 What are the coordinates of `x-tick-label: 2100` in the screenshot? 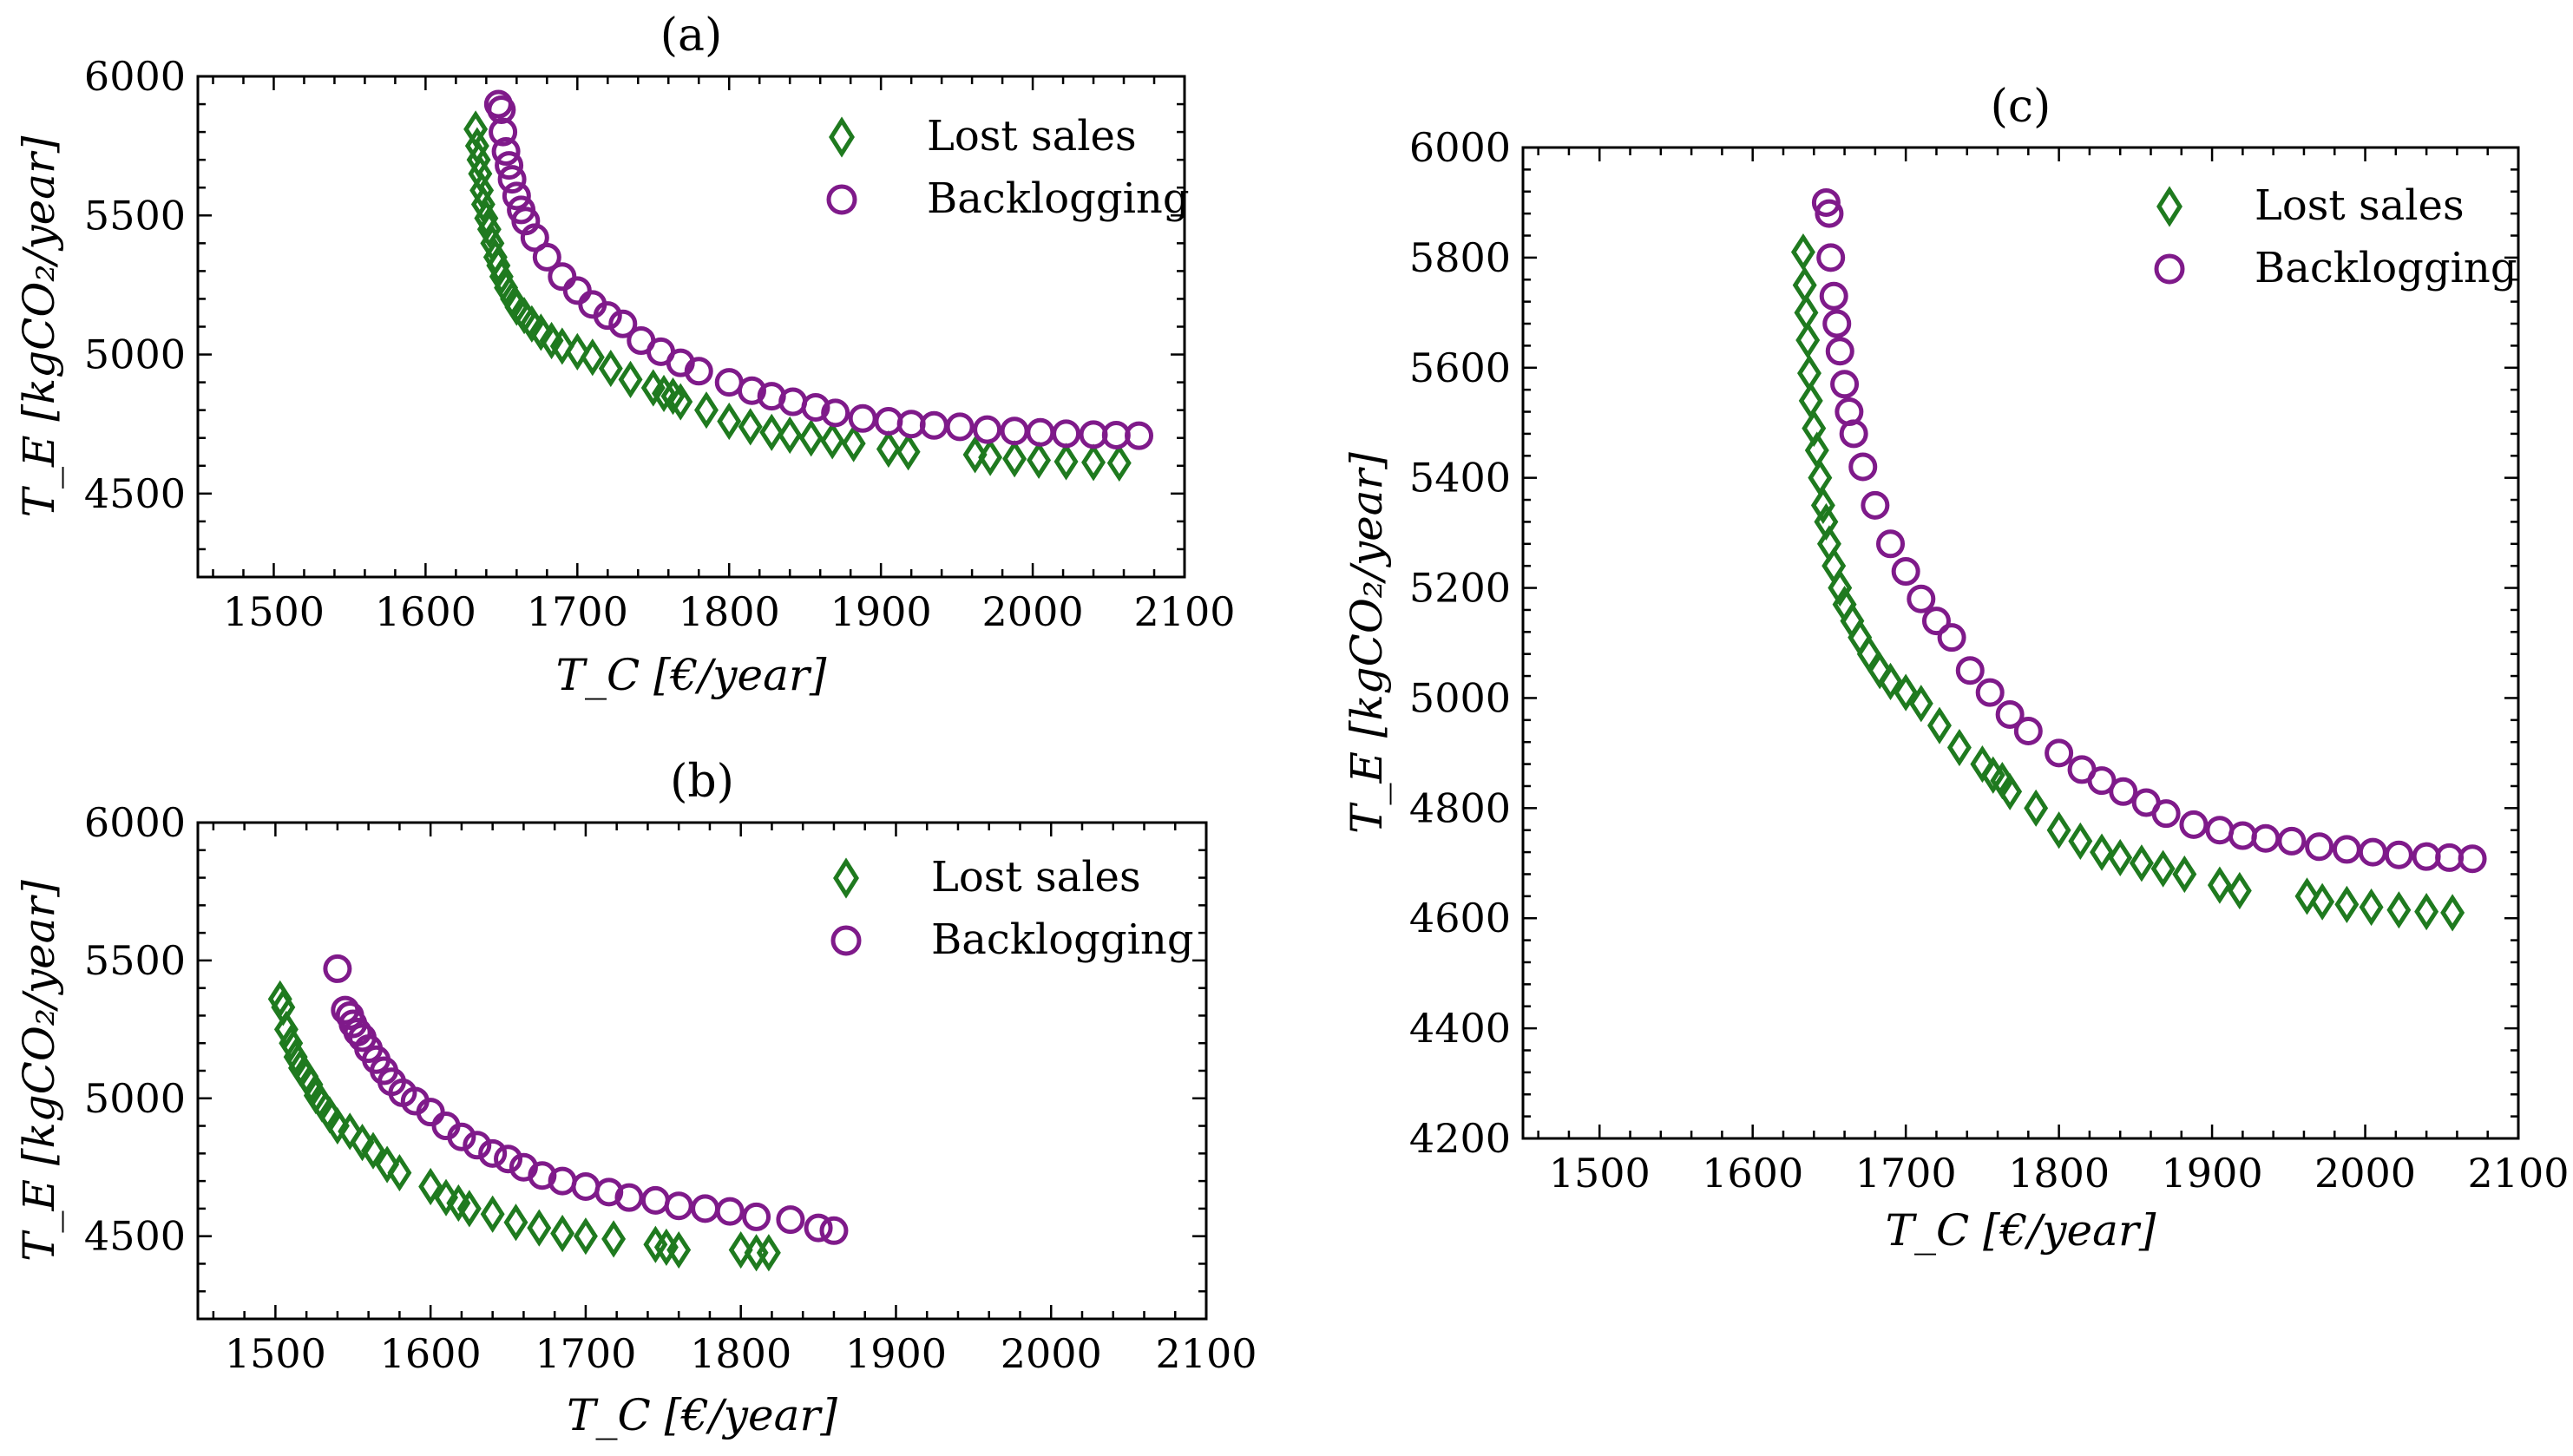 It's located at (2518, 1173).